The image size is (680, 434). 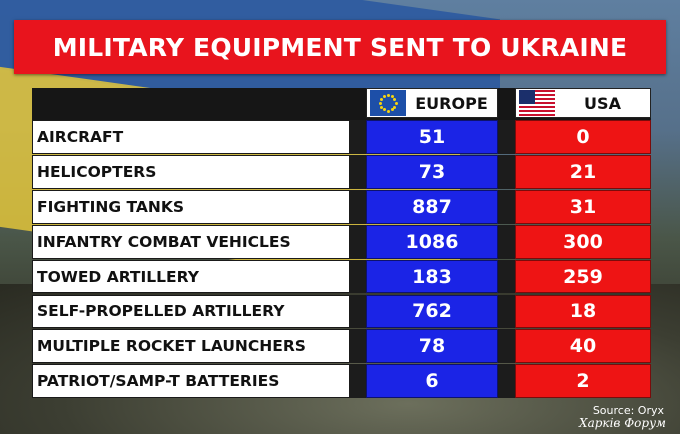 I want to click on column-header-usa-label: USA, so click(x=602, y=103).